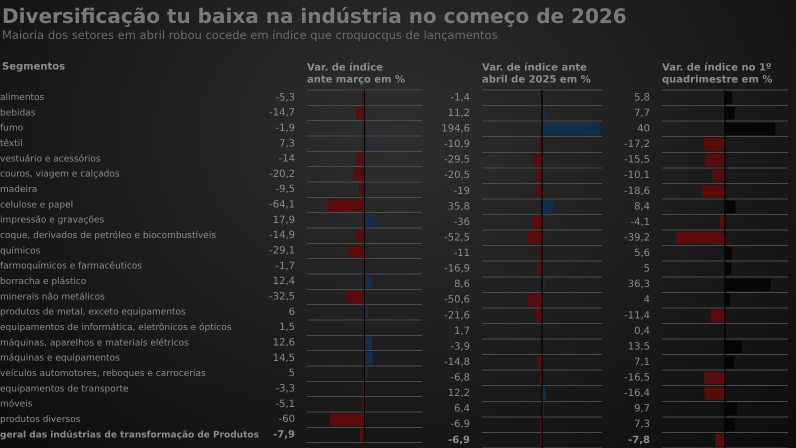  I want to click on y-tick-label: madeira, so click(19, 189).